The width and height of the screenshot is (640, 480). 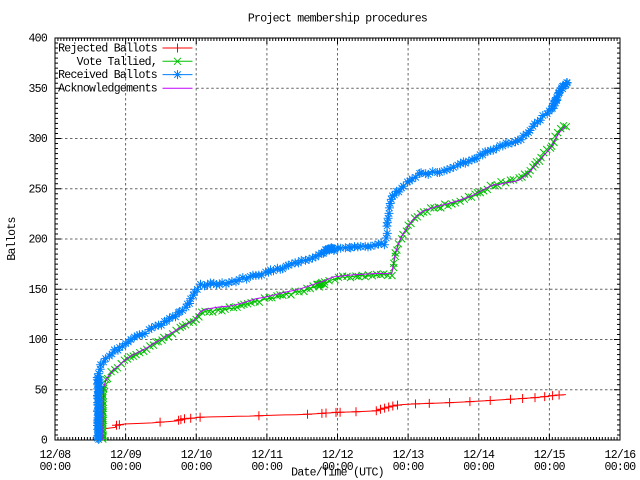 What do you see at coordinates (107, 89) in the screenshot?
I see `svg-text: Acknowledgements` at bounding box center [107, 89].